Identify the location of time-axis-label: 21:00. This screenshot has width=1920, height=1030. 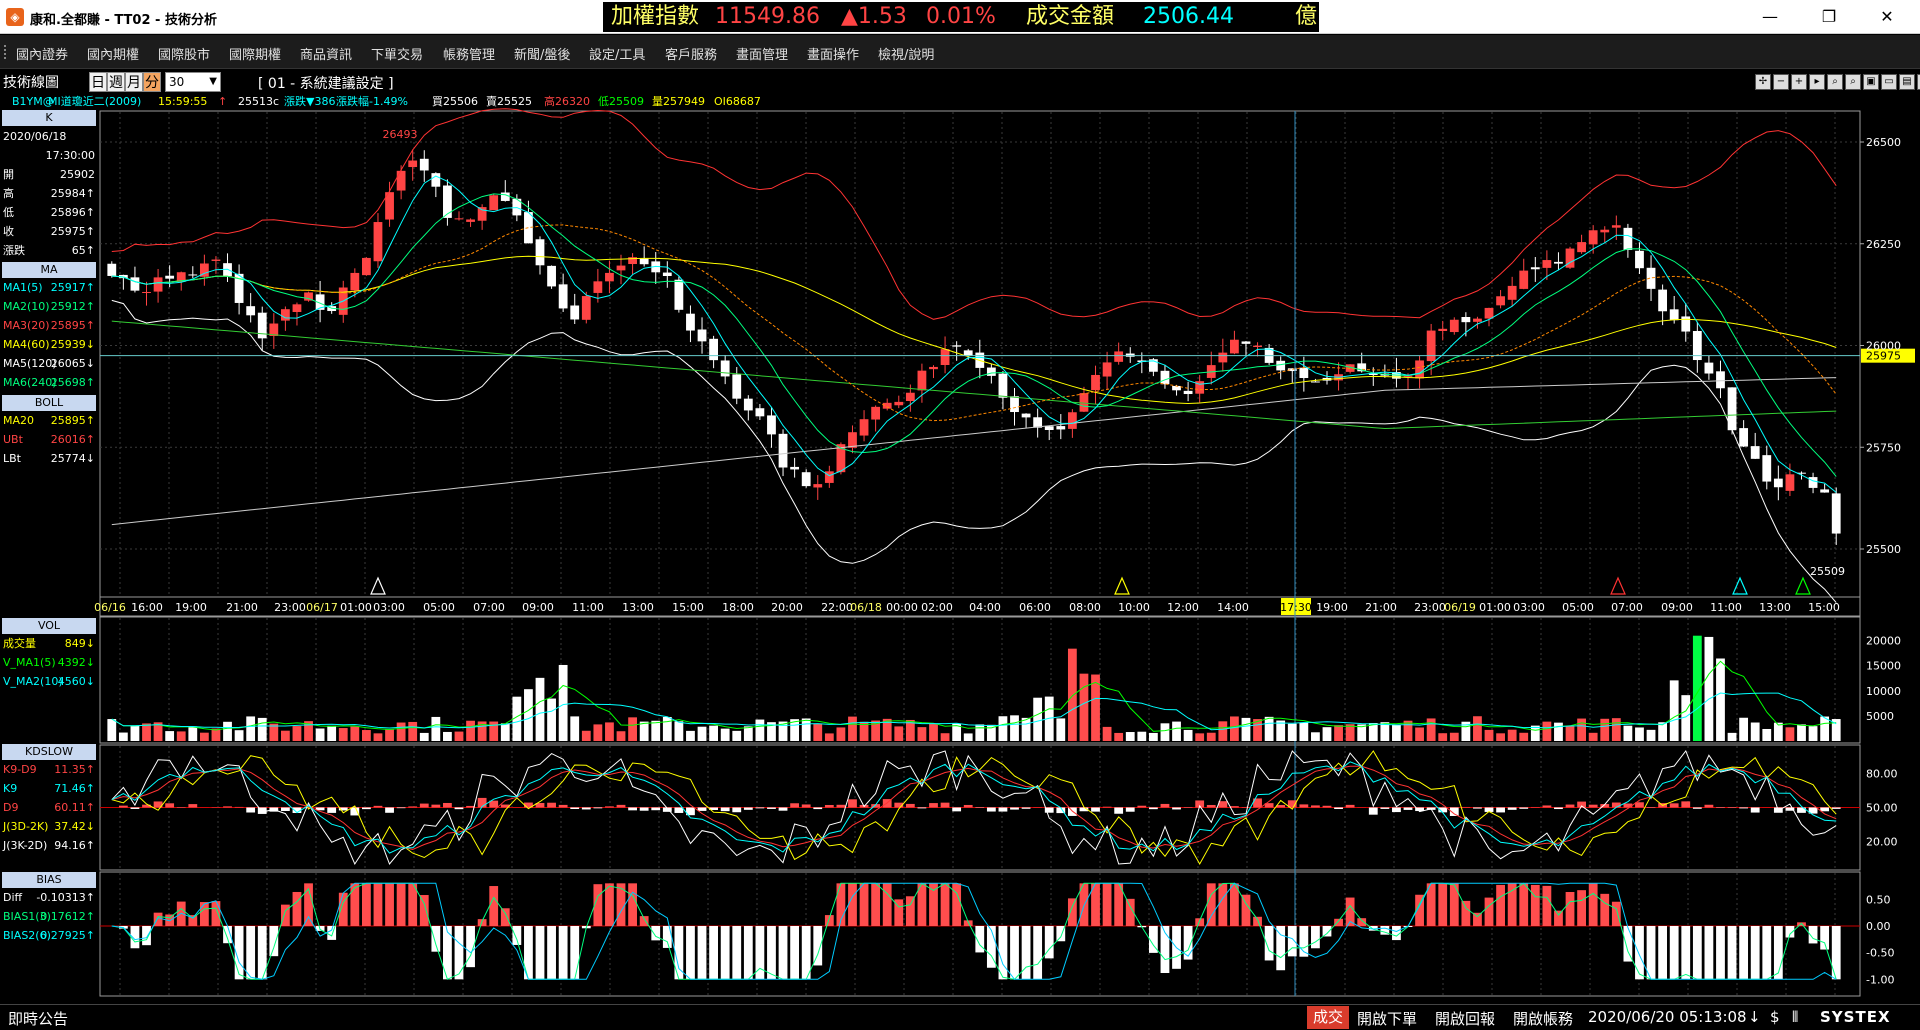
(242, 607).